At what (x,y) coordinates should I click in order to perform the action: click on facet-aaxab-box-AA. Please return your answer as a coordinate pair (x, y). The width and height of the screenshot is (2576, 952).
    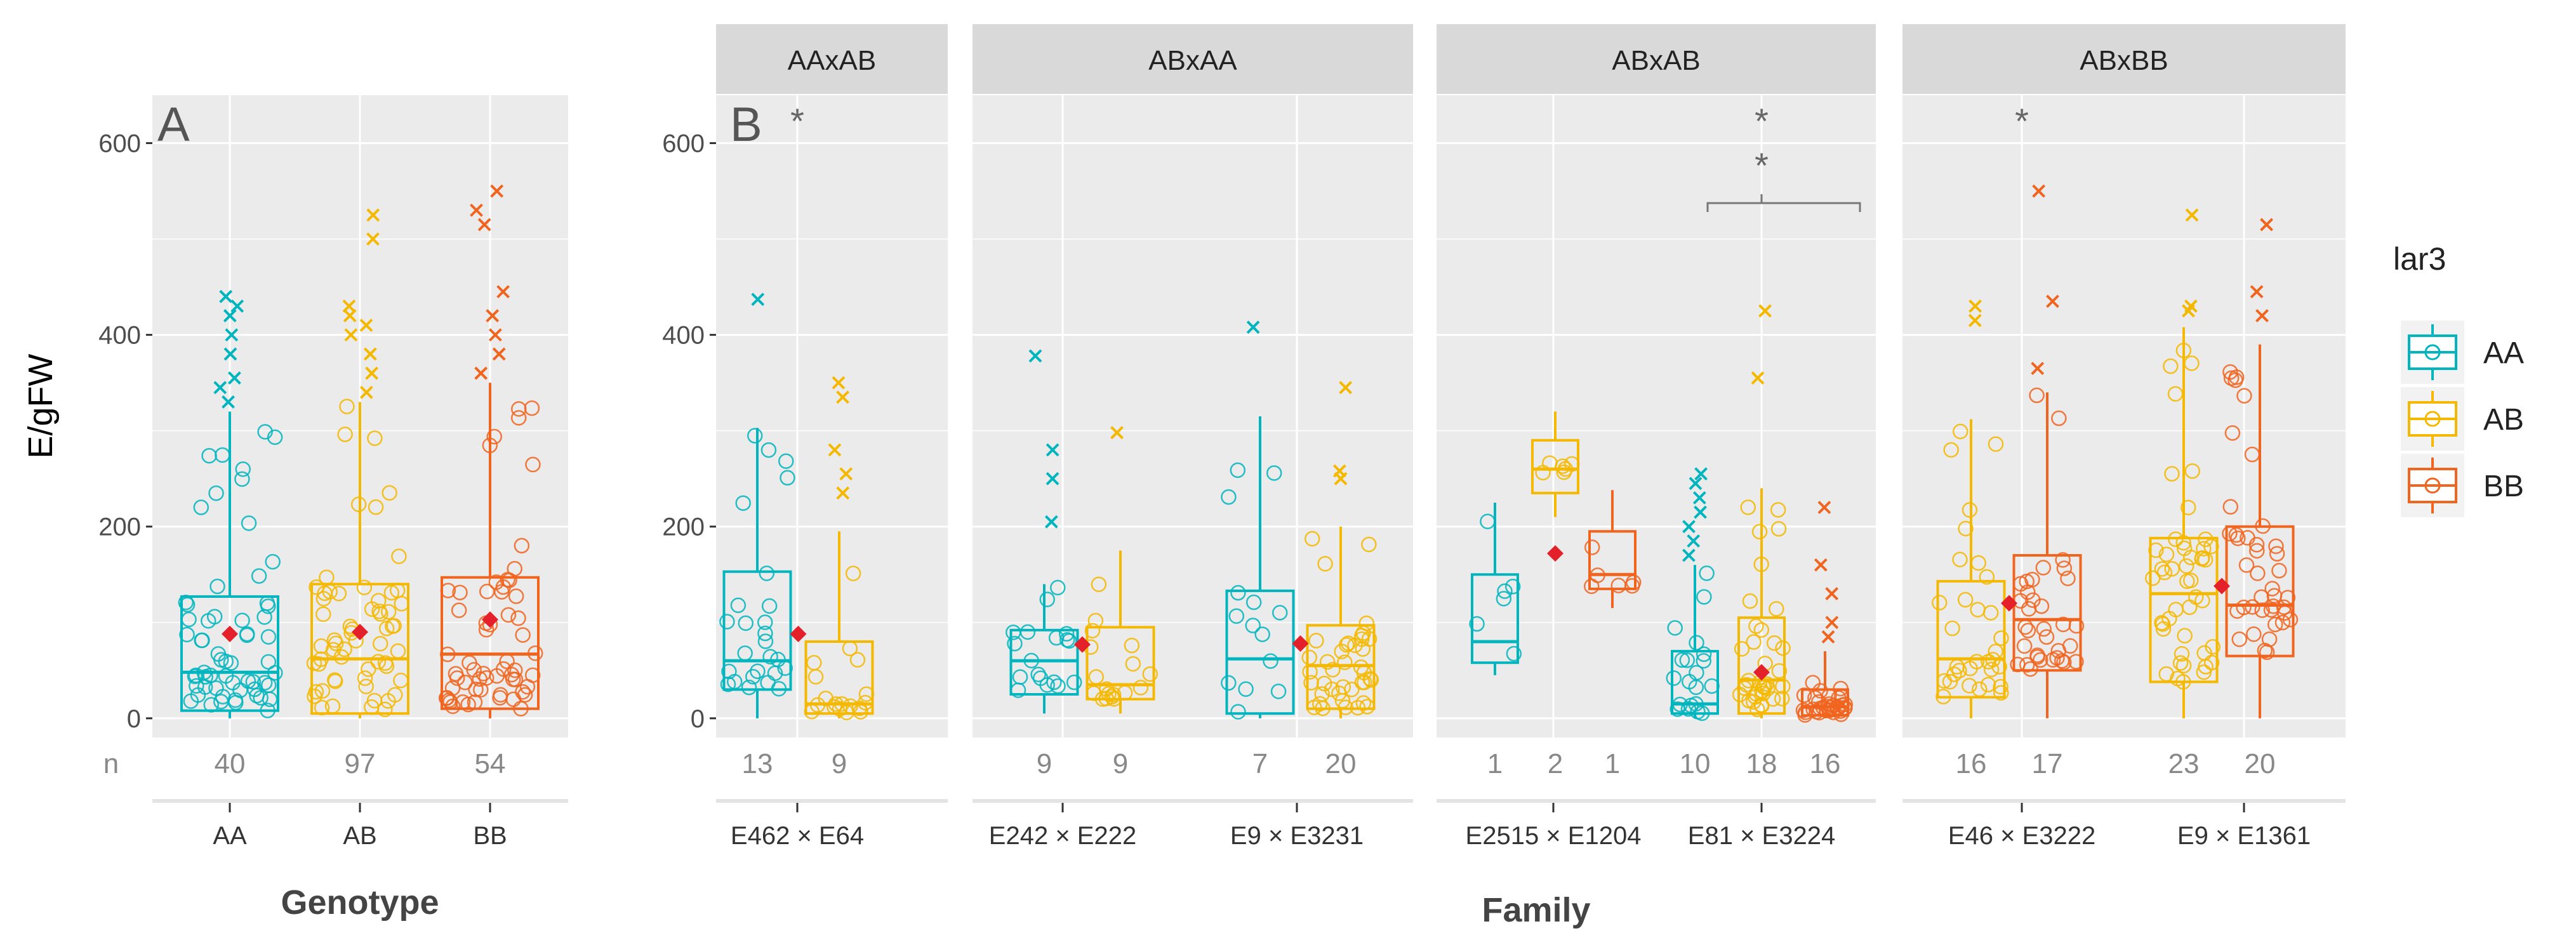
    Looking at the image, I should click on (757, 506).